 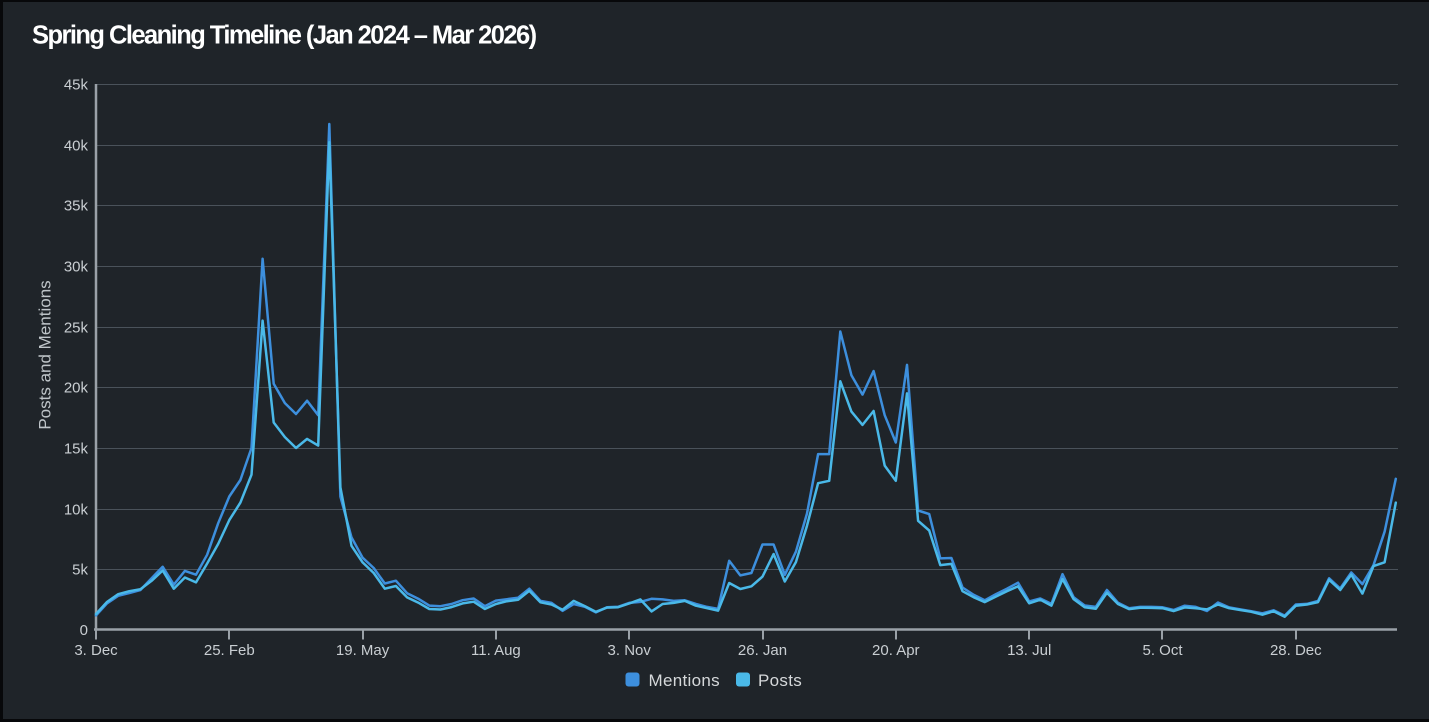 I want to click on svg-text: 28. Dec, so click(x=1296, y=650).